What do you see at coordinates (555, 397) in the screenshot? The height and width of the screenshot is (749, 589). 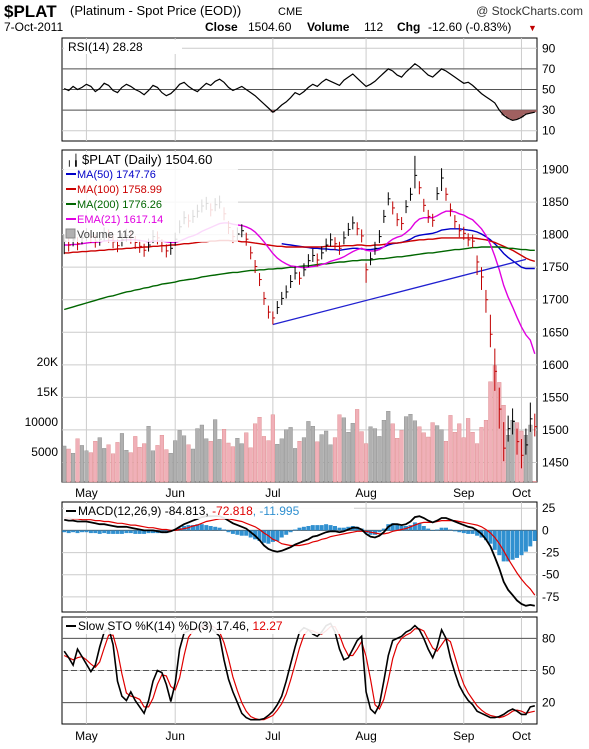 I see `price-tick-7: 1550` at bounding box center [555, 397].